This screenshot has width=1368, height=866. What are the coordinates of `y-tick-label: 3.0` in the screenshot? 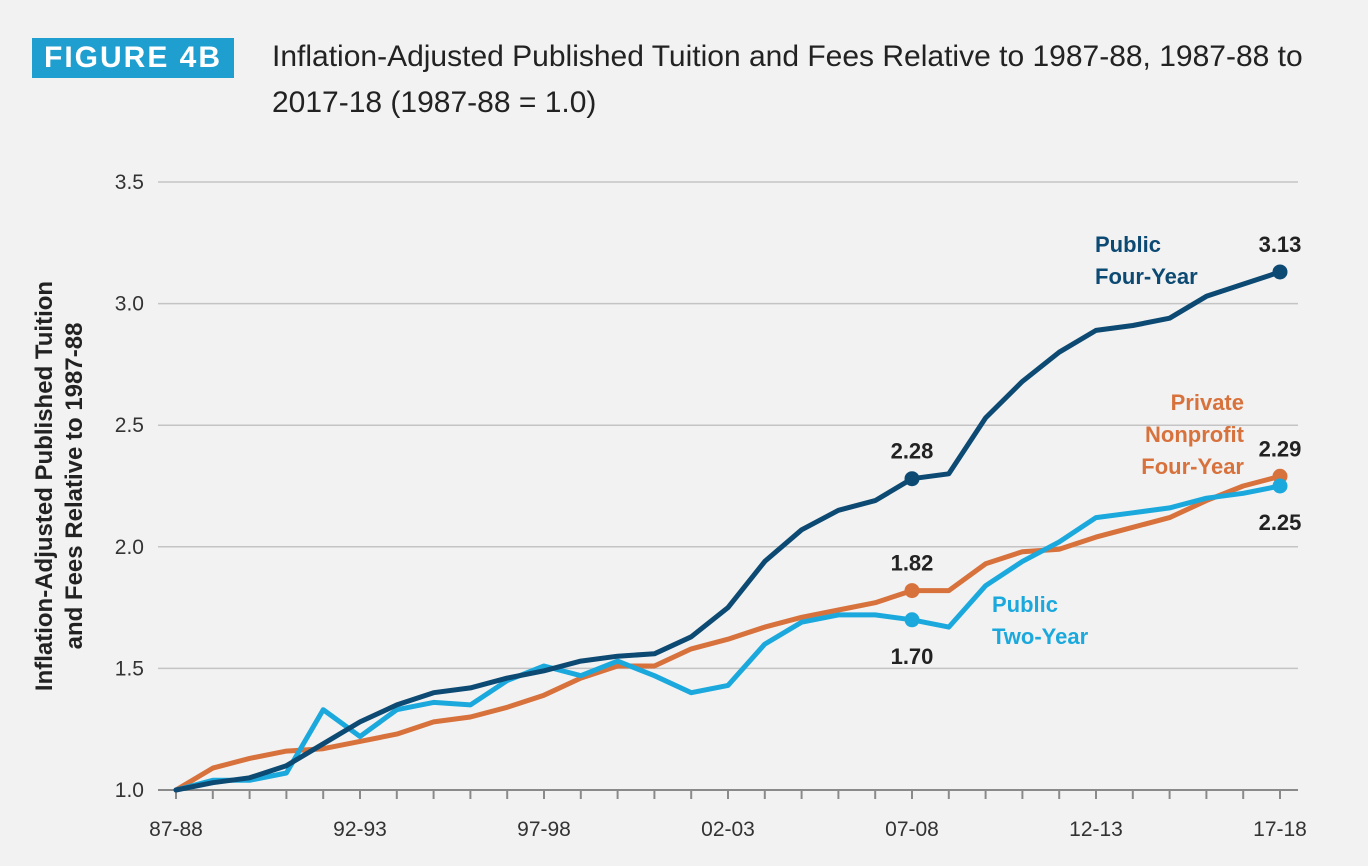 It's located at (129, 304).